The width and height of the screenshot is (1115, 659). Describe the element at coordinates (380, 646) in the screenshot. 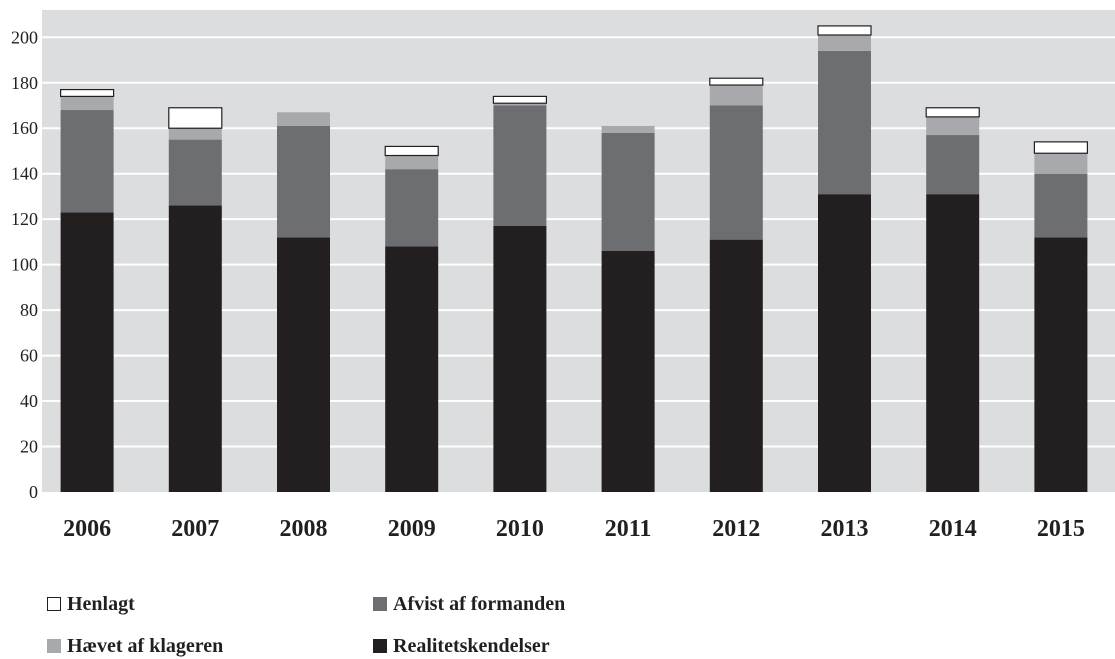

I see `legend-swatch-realitetskendelser` at that location.